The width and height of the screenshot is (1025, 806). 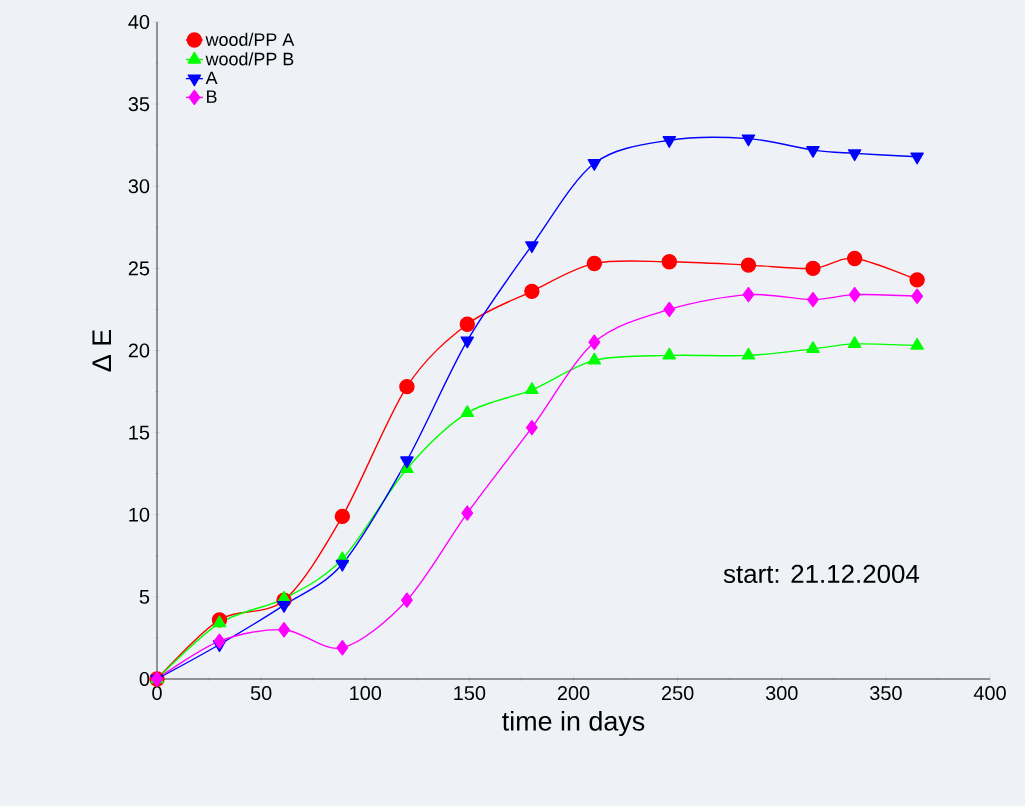 What do you see at coordinates (139, 350) in the screenshot?
I see `y-tick-label: 20` at bounding box center [139, 350].